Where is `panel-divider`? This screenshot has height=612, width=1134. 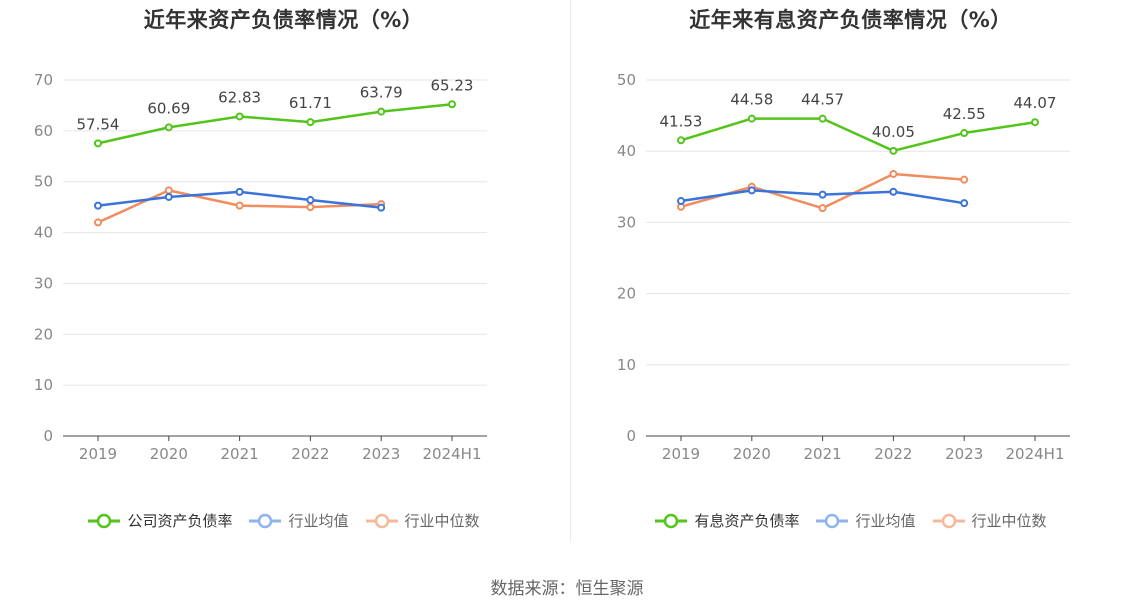
panel-divider is located at coordinates (570, 271).